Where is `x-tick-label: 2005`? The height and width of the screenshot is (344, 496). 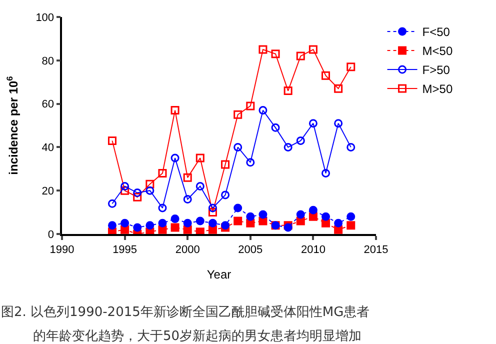 x-tick-label: 2005 is located at coordinates (250, 250).